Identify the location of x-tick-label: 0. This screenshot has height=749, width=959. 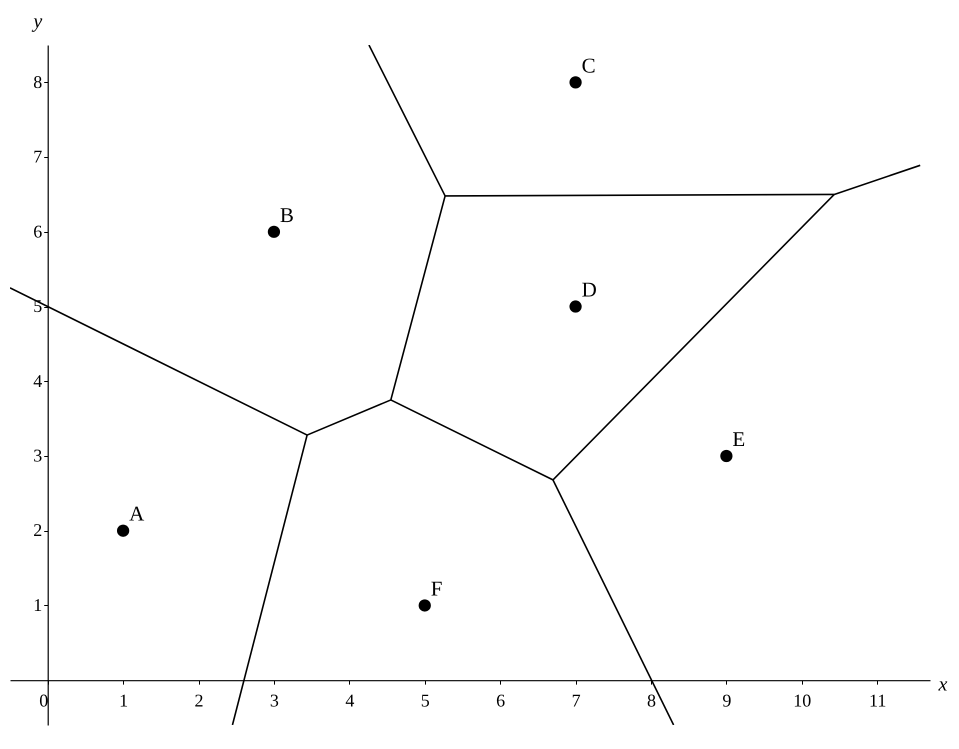
(43, 700).